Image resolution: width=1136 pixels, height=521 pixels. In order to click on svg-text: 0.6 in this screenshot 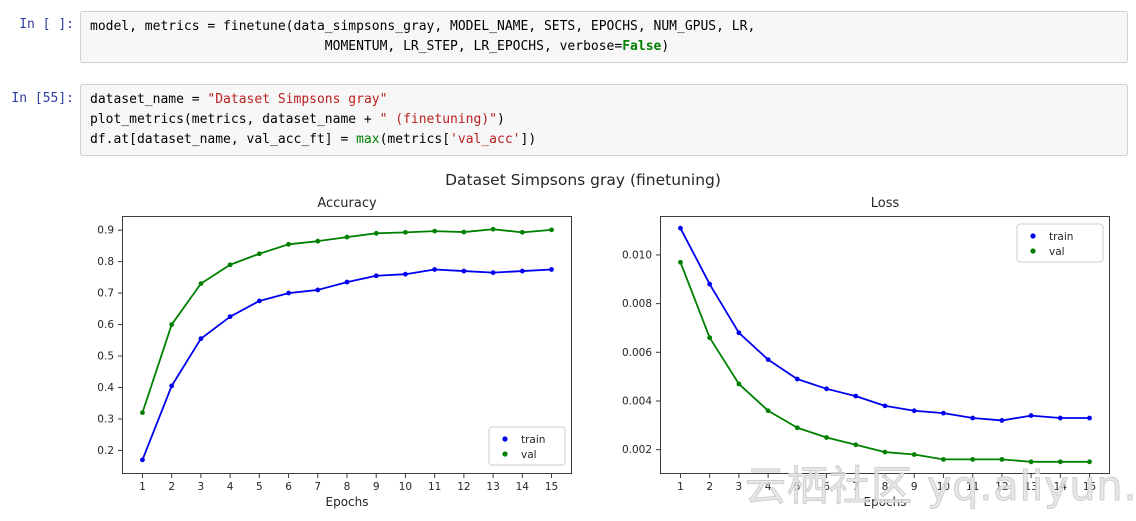, I will do `click(105, 325)`.